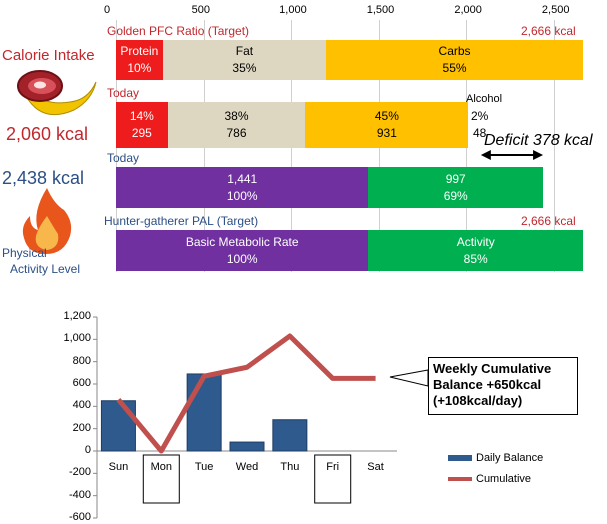  What do you see at coordinates (24, 253) in the screenshot?
I see `pal-label-line1: Physical` at bounding box center [24, 253].